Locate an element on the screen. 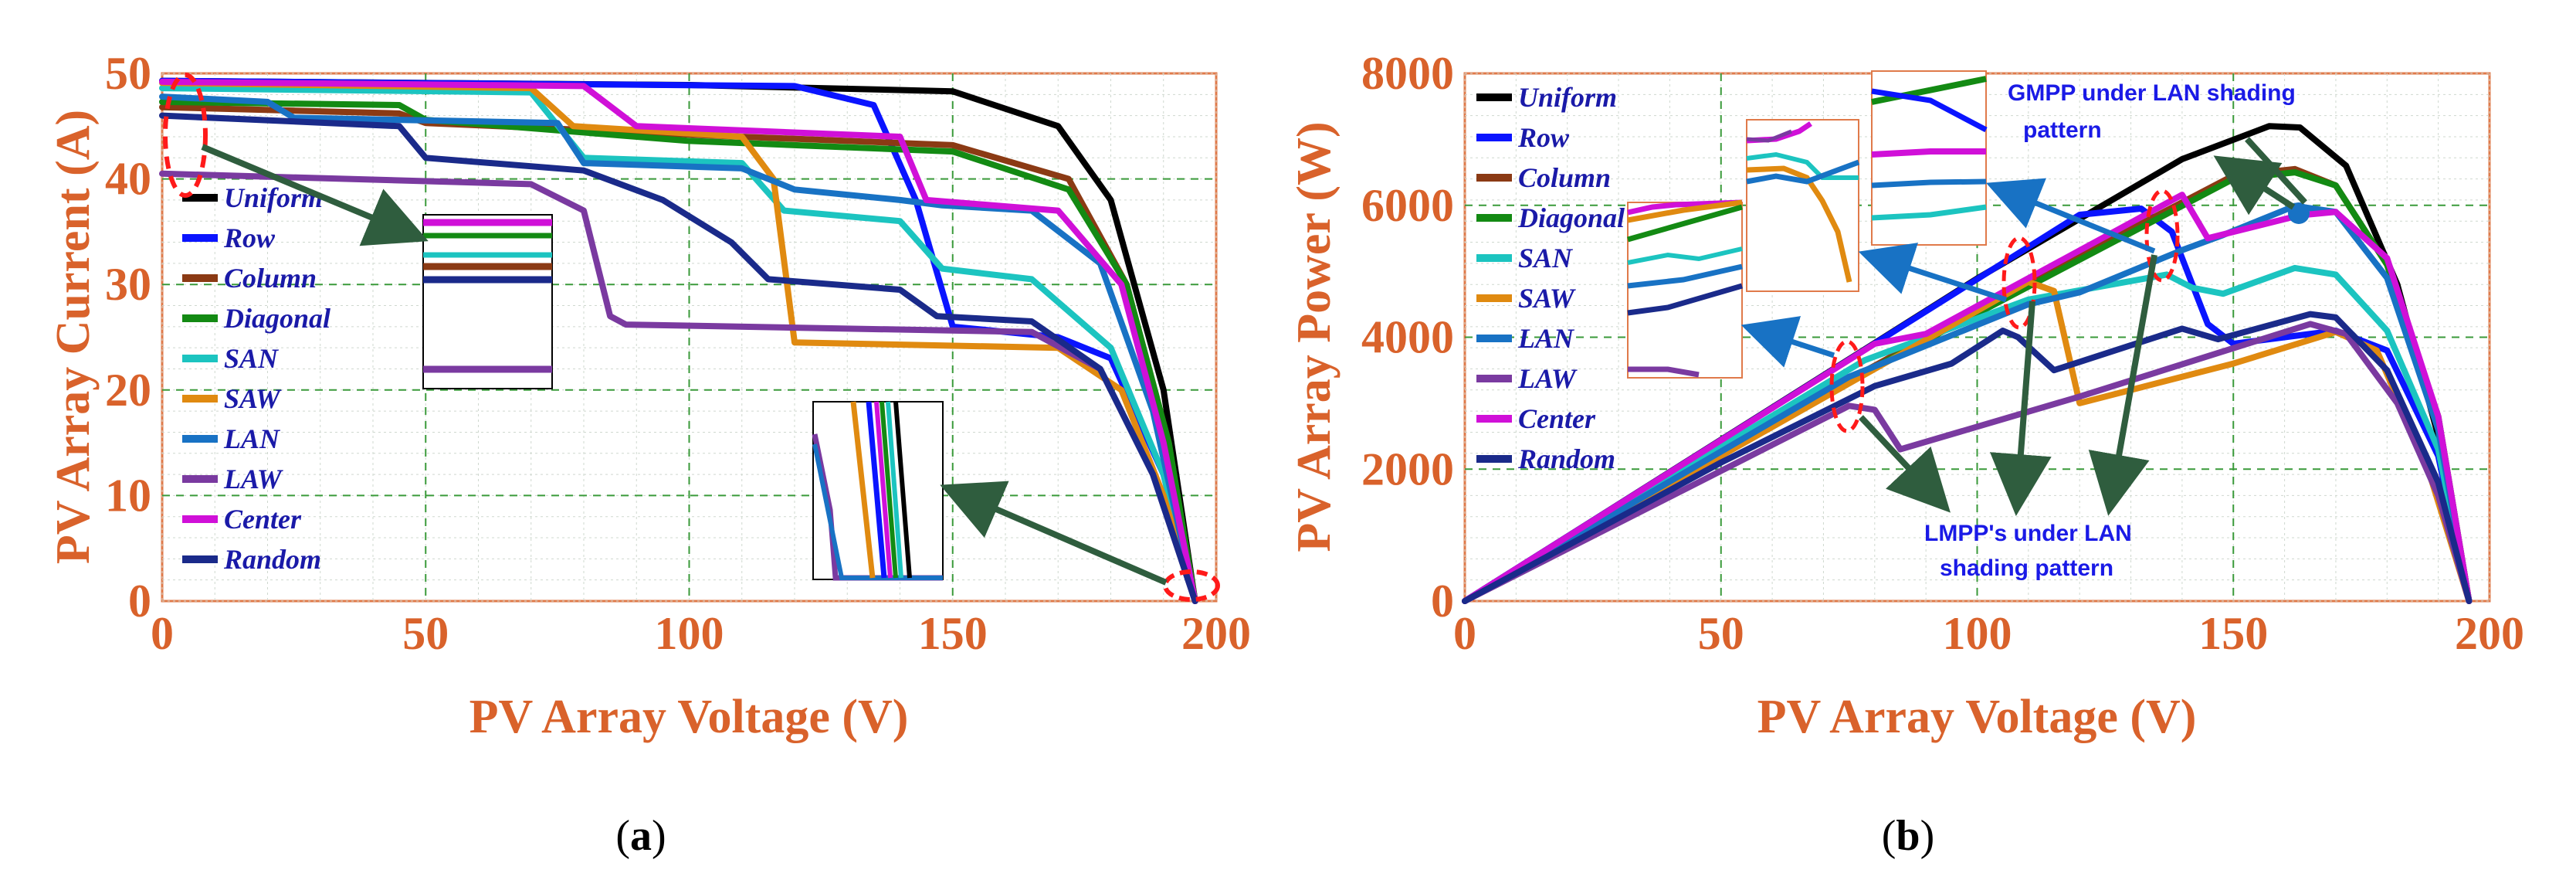 This screenshot has height=890, width=2576. lmpp-annotation-line-1: LMPP's under LAN is located at coordinates (2028, 533).